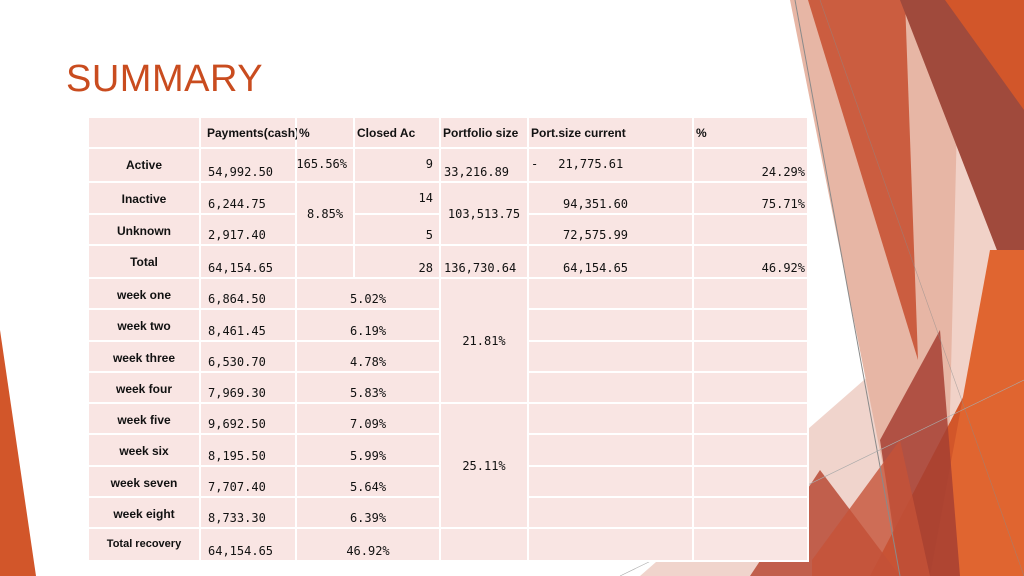 The height and width of the screenshot is (576, 1024). I want to click on week-four-payment: 7,969.30, so click(249, 388).